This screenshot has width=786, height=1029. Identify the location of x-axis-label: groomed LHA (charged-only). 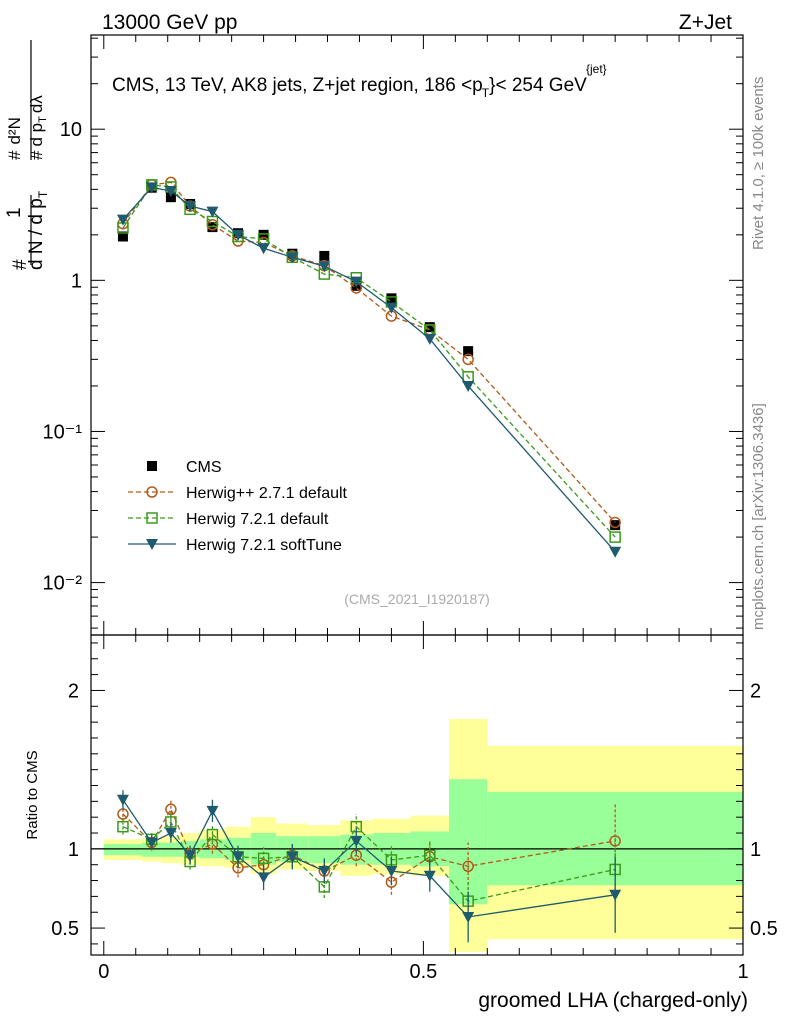
(613, 1000).